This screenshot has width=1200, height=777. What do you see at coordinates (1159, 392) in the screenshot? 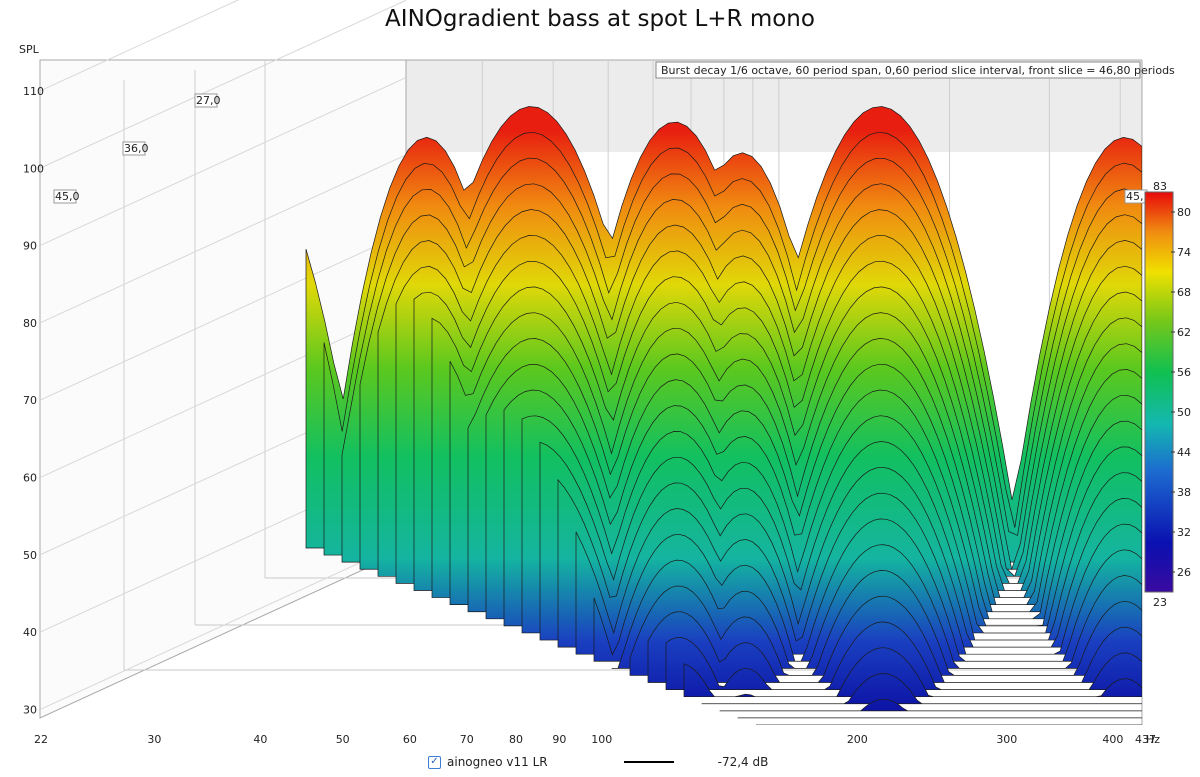
I see `colorbar-scale` at bounding box center [1159, 392].